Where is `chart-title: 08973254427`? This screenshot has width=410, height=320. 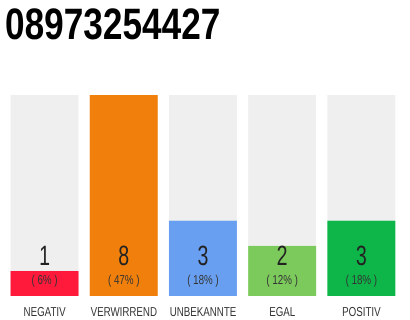
chart-title: 08973254427 is located at coordinates (112, 24).